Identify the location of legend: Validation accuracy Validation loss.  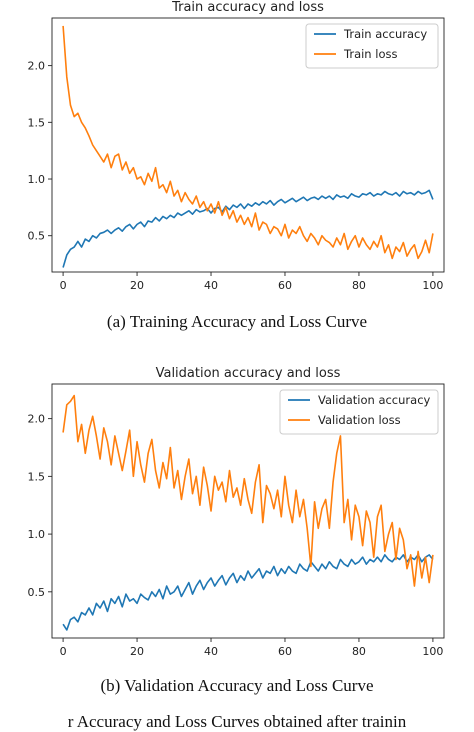
(359, 412).